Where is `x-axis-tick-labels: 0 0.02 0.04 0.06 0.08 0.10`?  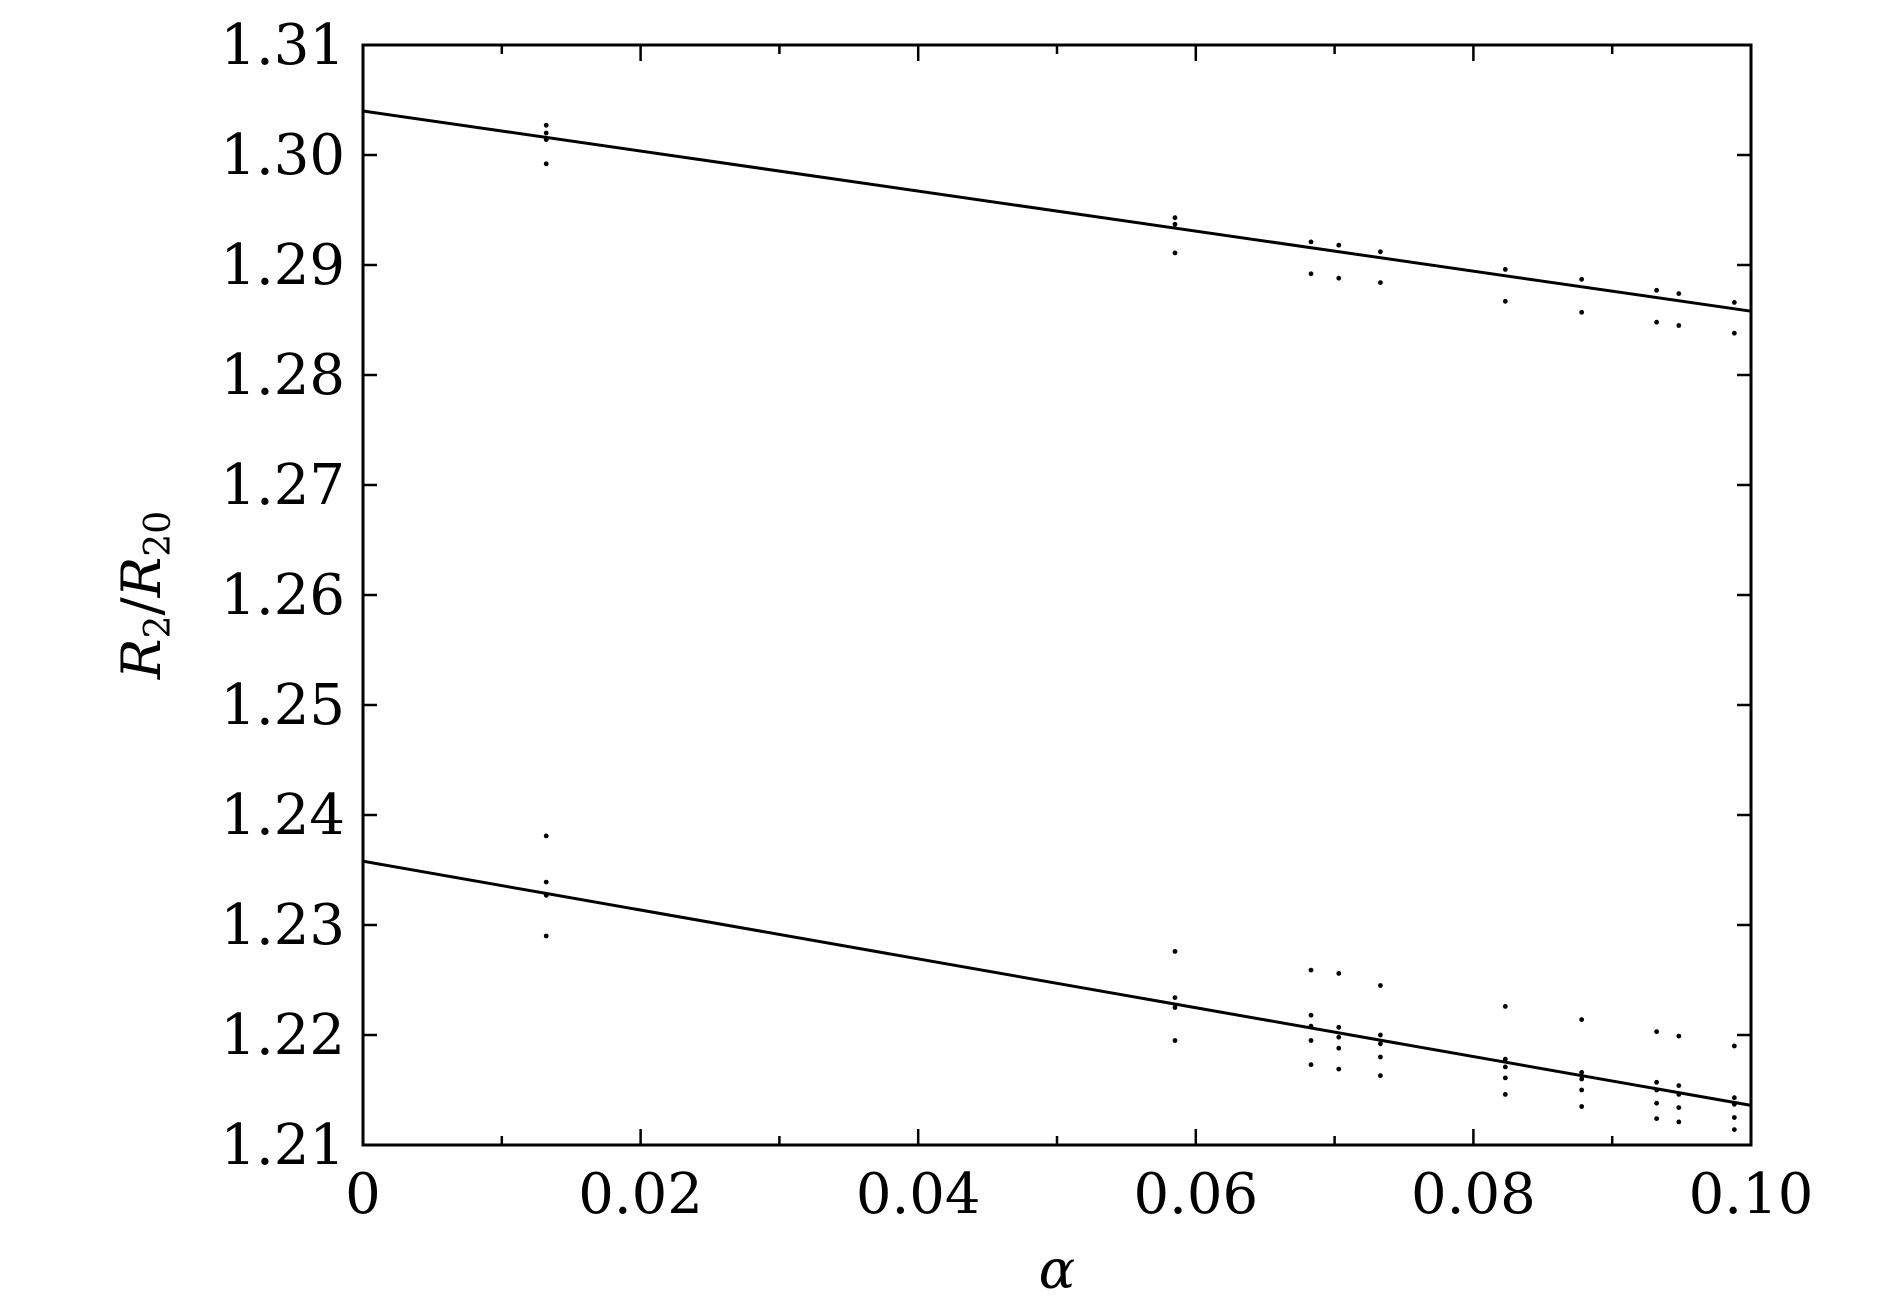
x-axis-tick-labels: 0 0.02 0.04 0.06 0.08 0.10 is located at coordinates (1079, 1194).